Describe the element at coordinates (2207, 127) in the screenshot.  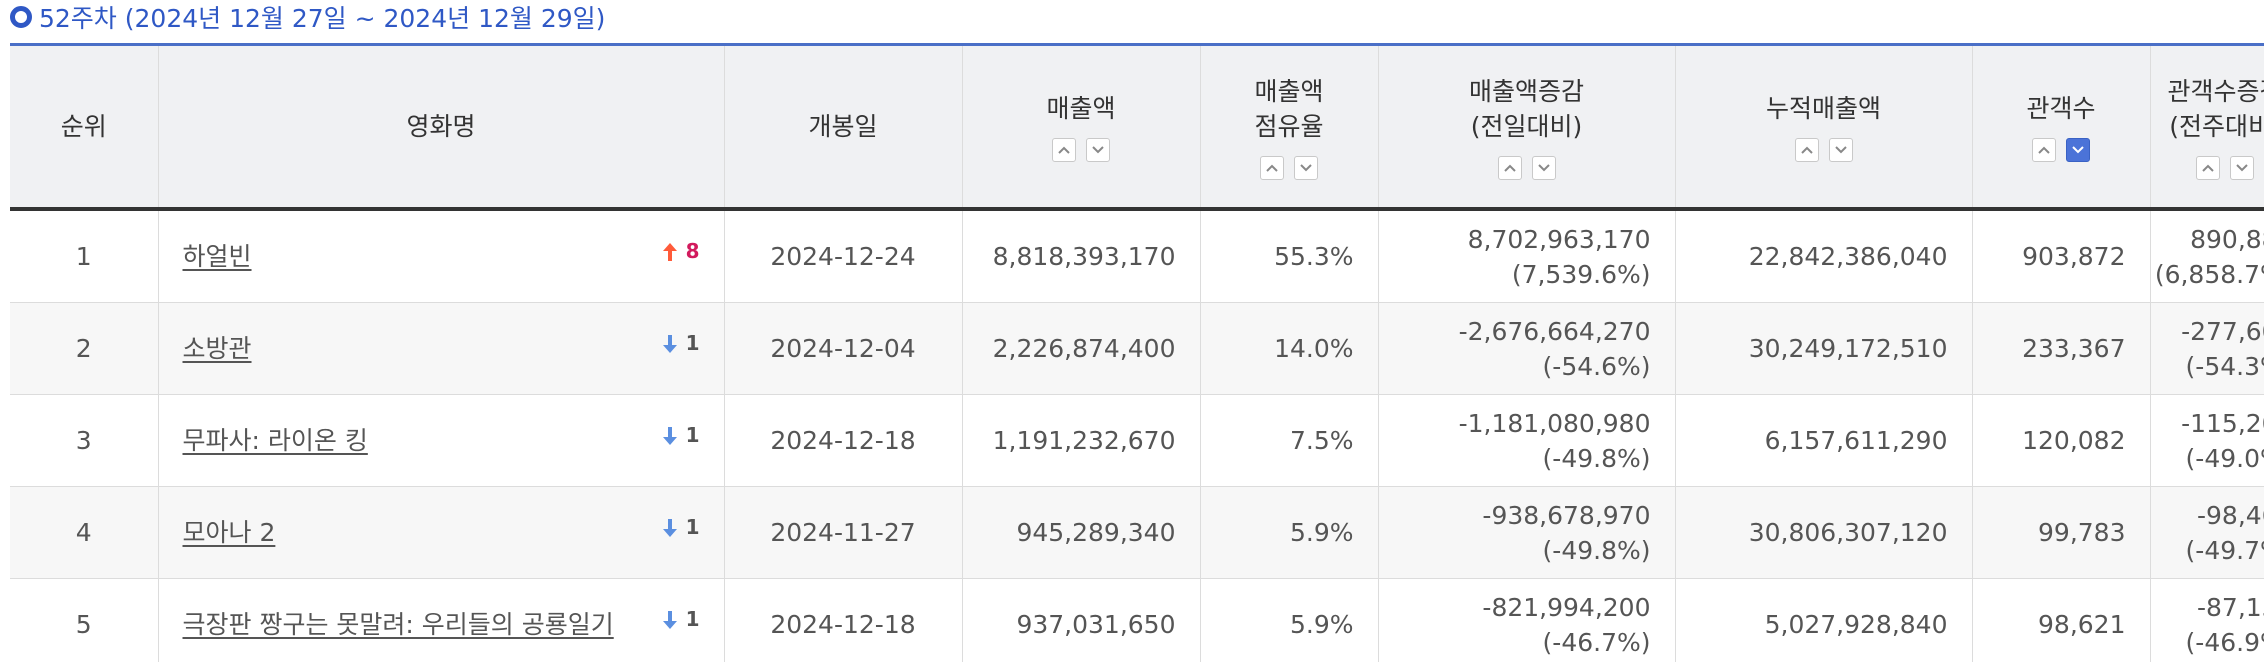
I see `col-header-audience-change: 관객수증감 (전주대비)` at that location.